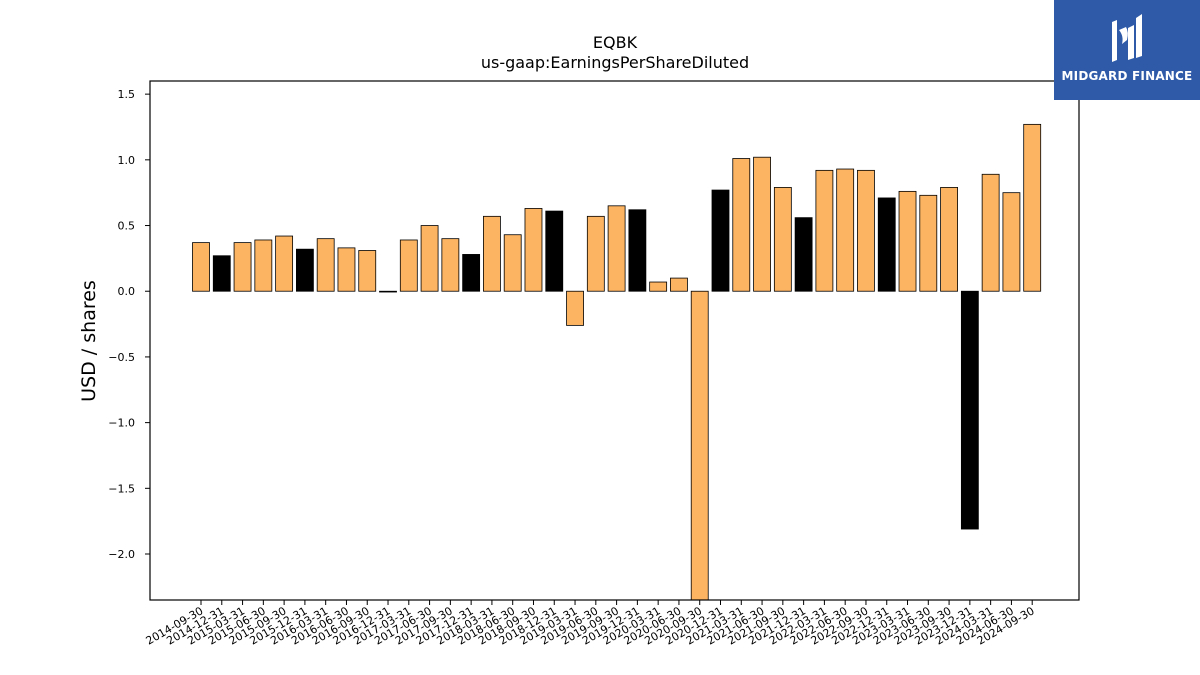 This screenshot has height=675, width=1200. What do you see at coordinates (615, 62) in the screenshot?
I see `chart-subtitle: us-gaap:EarningsPerShareDiluted` at bounding box center [615, 62].